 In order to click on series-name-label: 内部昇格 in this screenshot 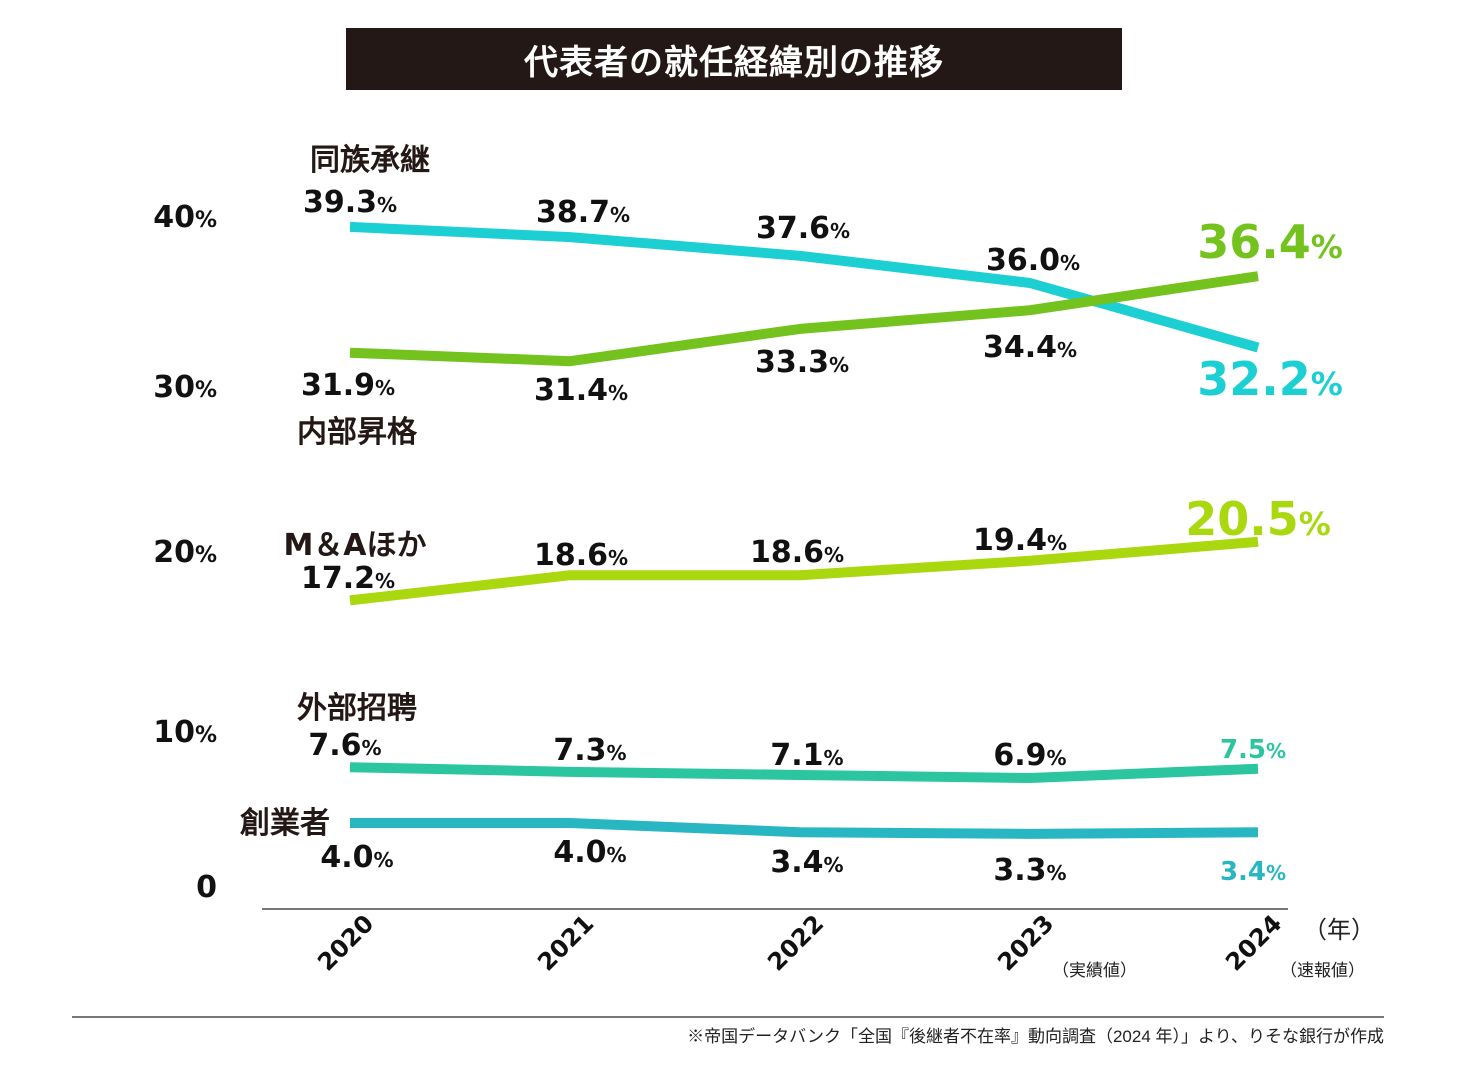, I will do `click(357, 432)`.